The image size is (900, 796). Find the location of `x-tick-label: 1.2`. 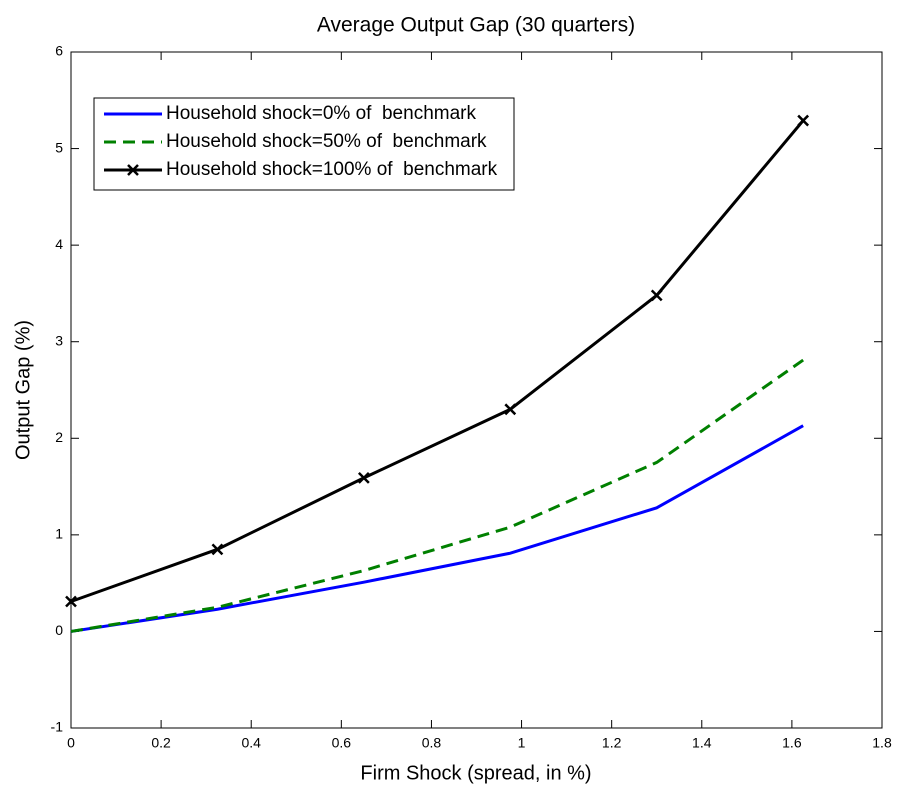

x-tick-label: 1.2 is located at coordinates (612, 743).